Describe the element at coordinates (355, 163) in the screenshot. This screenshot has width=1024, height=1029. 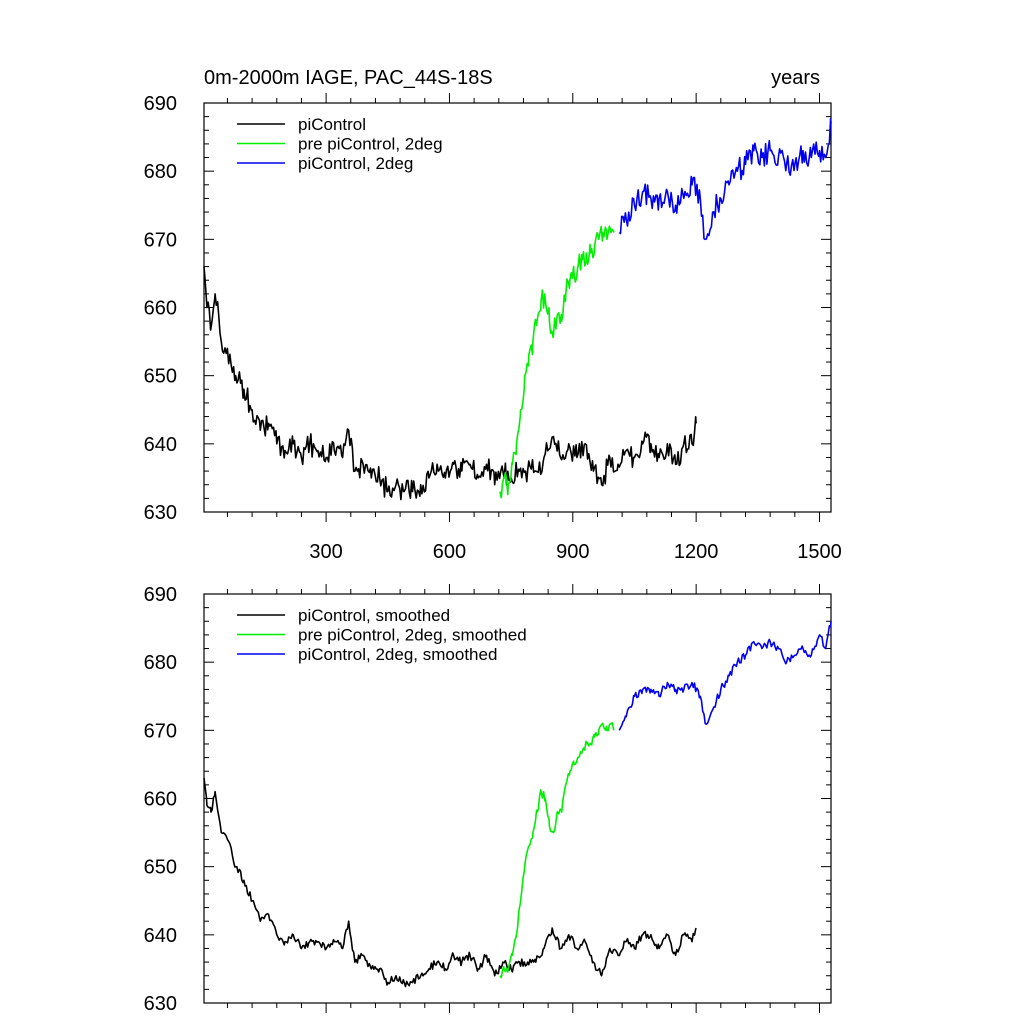
I see `legend-label: piControl, 2deg` at that location.